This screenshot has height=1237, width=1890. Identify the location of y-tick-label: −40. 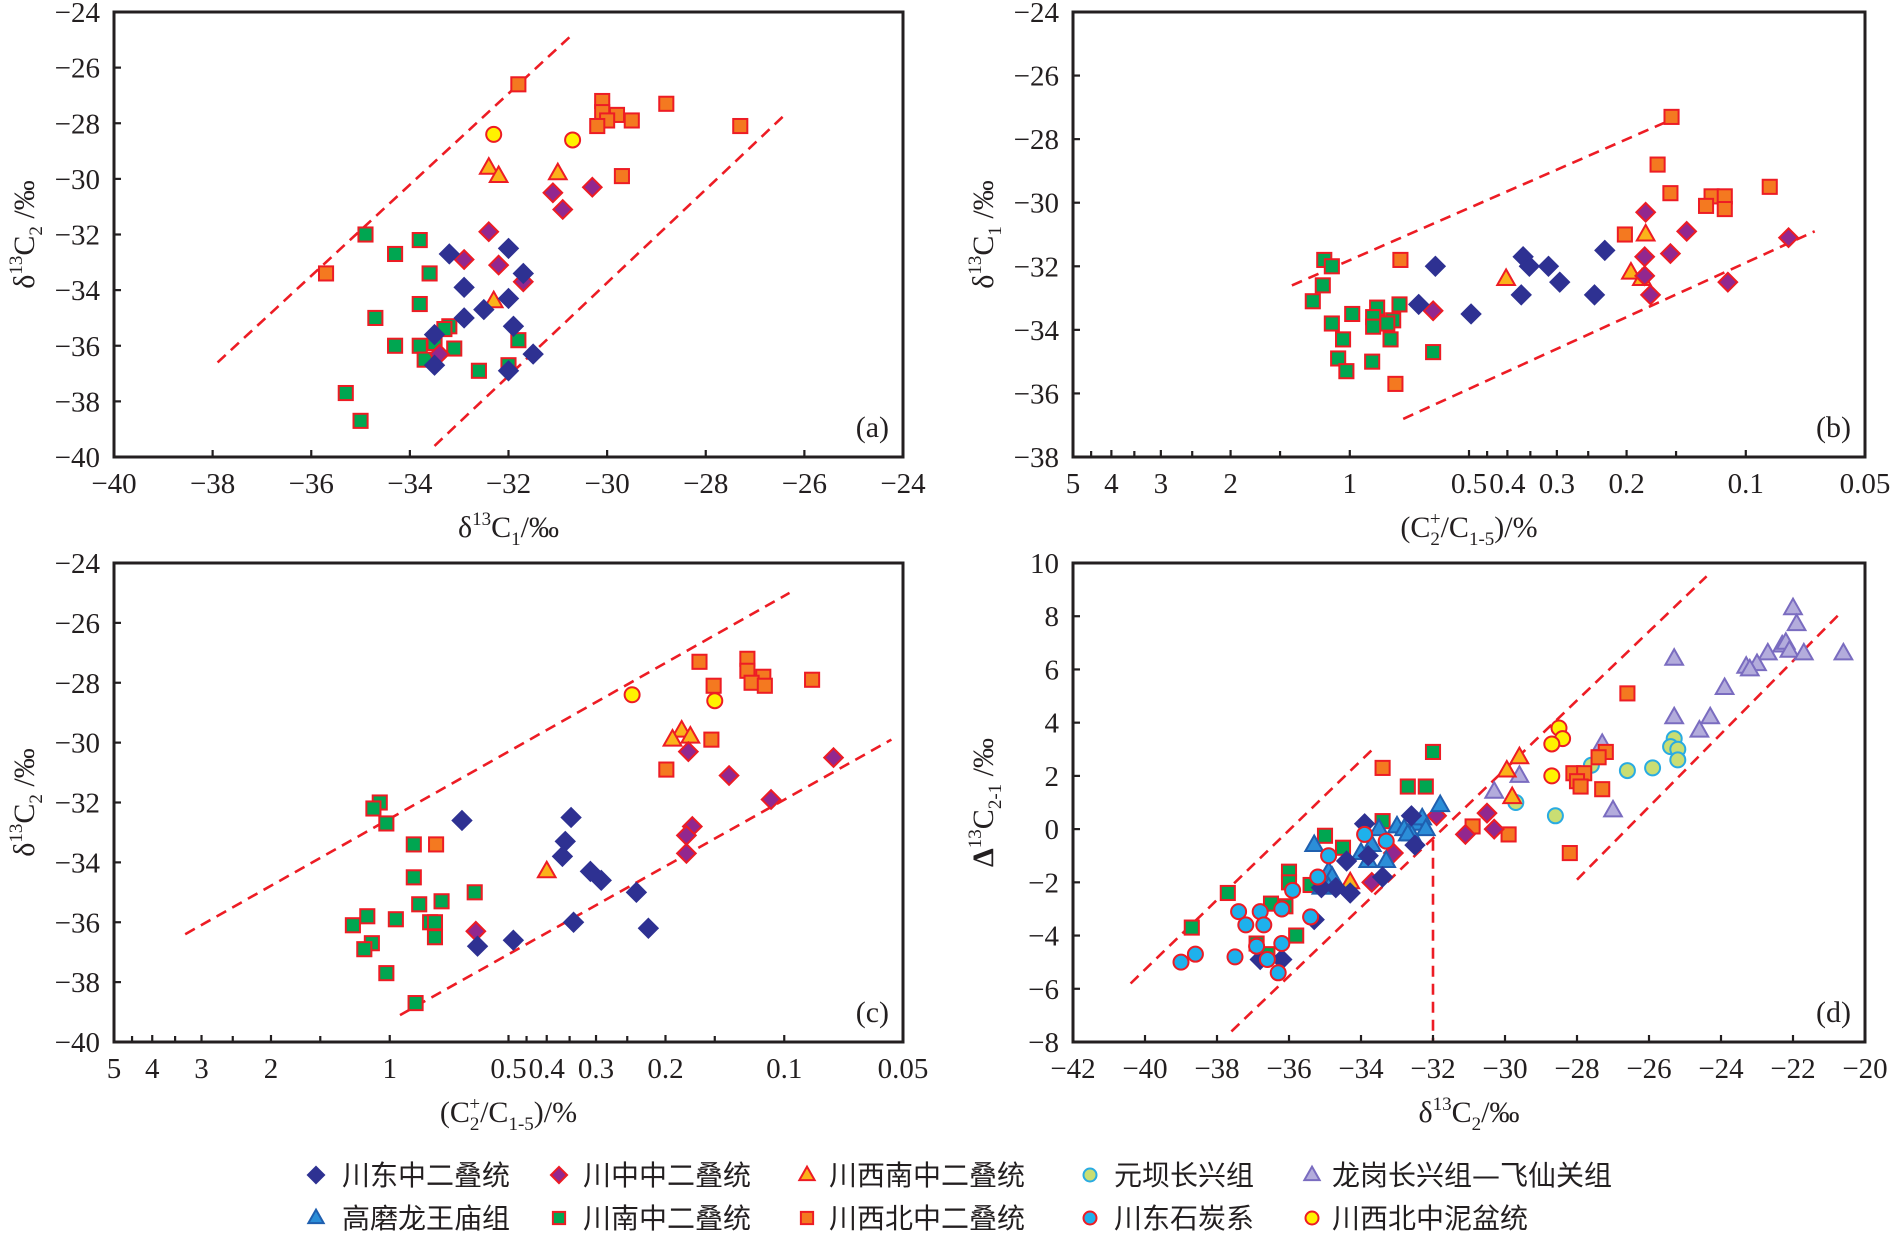
(77, 1043).